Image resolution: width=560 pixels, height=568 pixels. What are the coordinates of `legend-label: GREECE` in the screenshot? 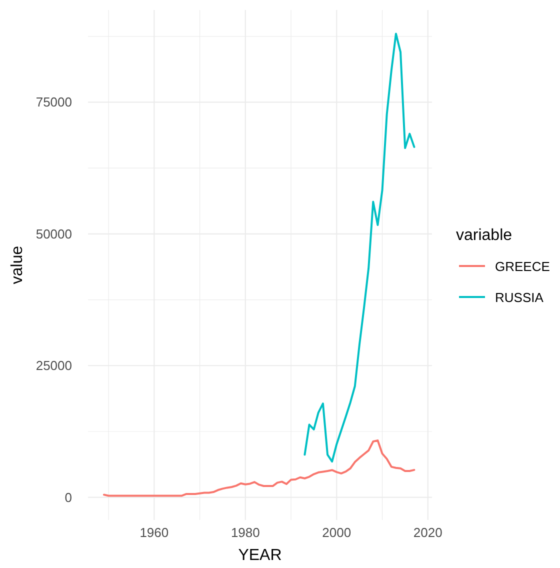 It's located at (522, 266).